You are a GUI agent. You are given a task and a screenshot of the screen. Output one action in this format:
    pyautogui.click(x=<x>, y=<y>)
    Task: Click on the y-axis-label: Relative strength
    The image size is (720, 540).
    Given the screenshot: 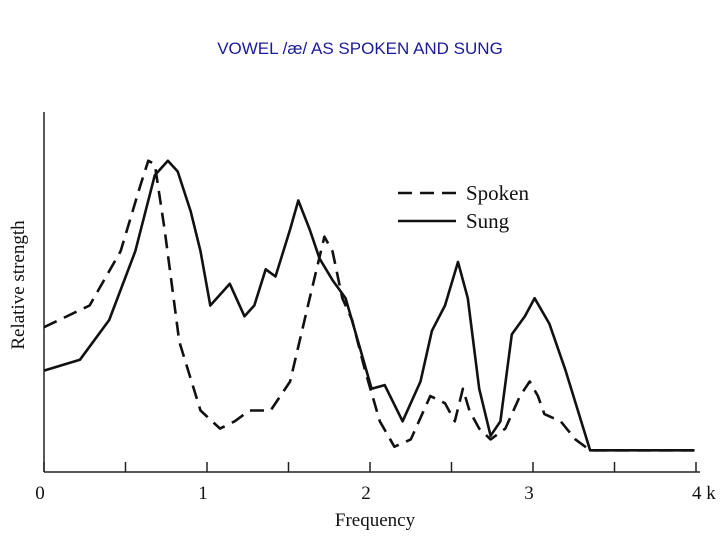 What is the action you would take?
    pyautogui.click(x=18, y=285)
    